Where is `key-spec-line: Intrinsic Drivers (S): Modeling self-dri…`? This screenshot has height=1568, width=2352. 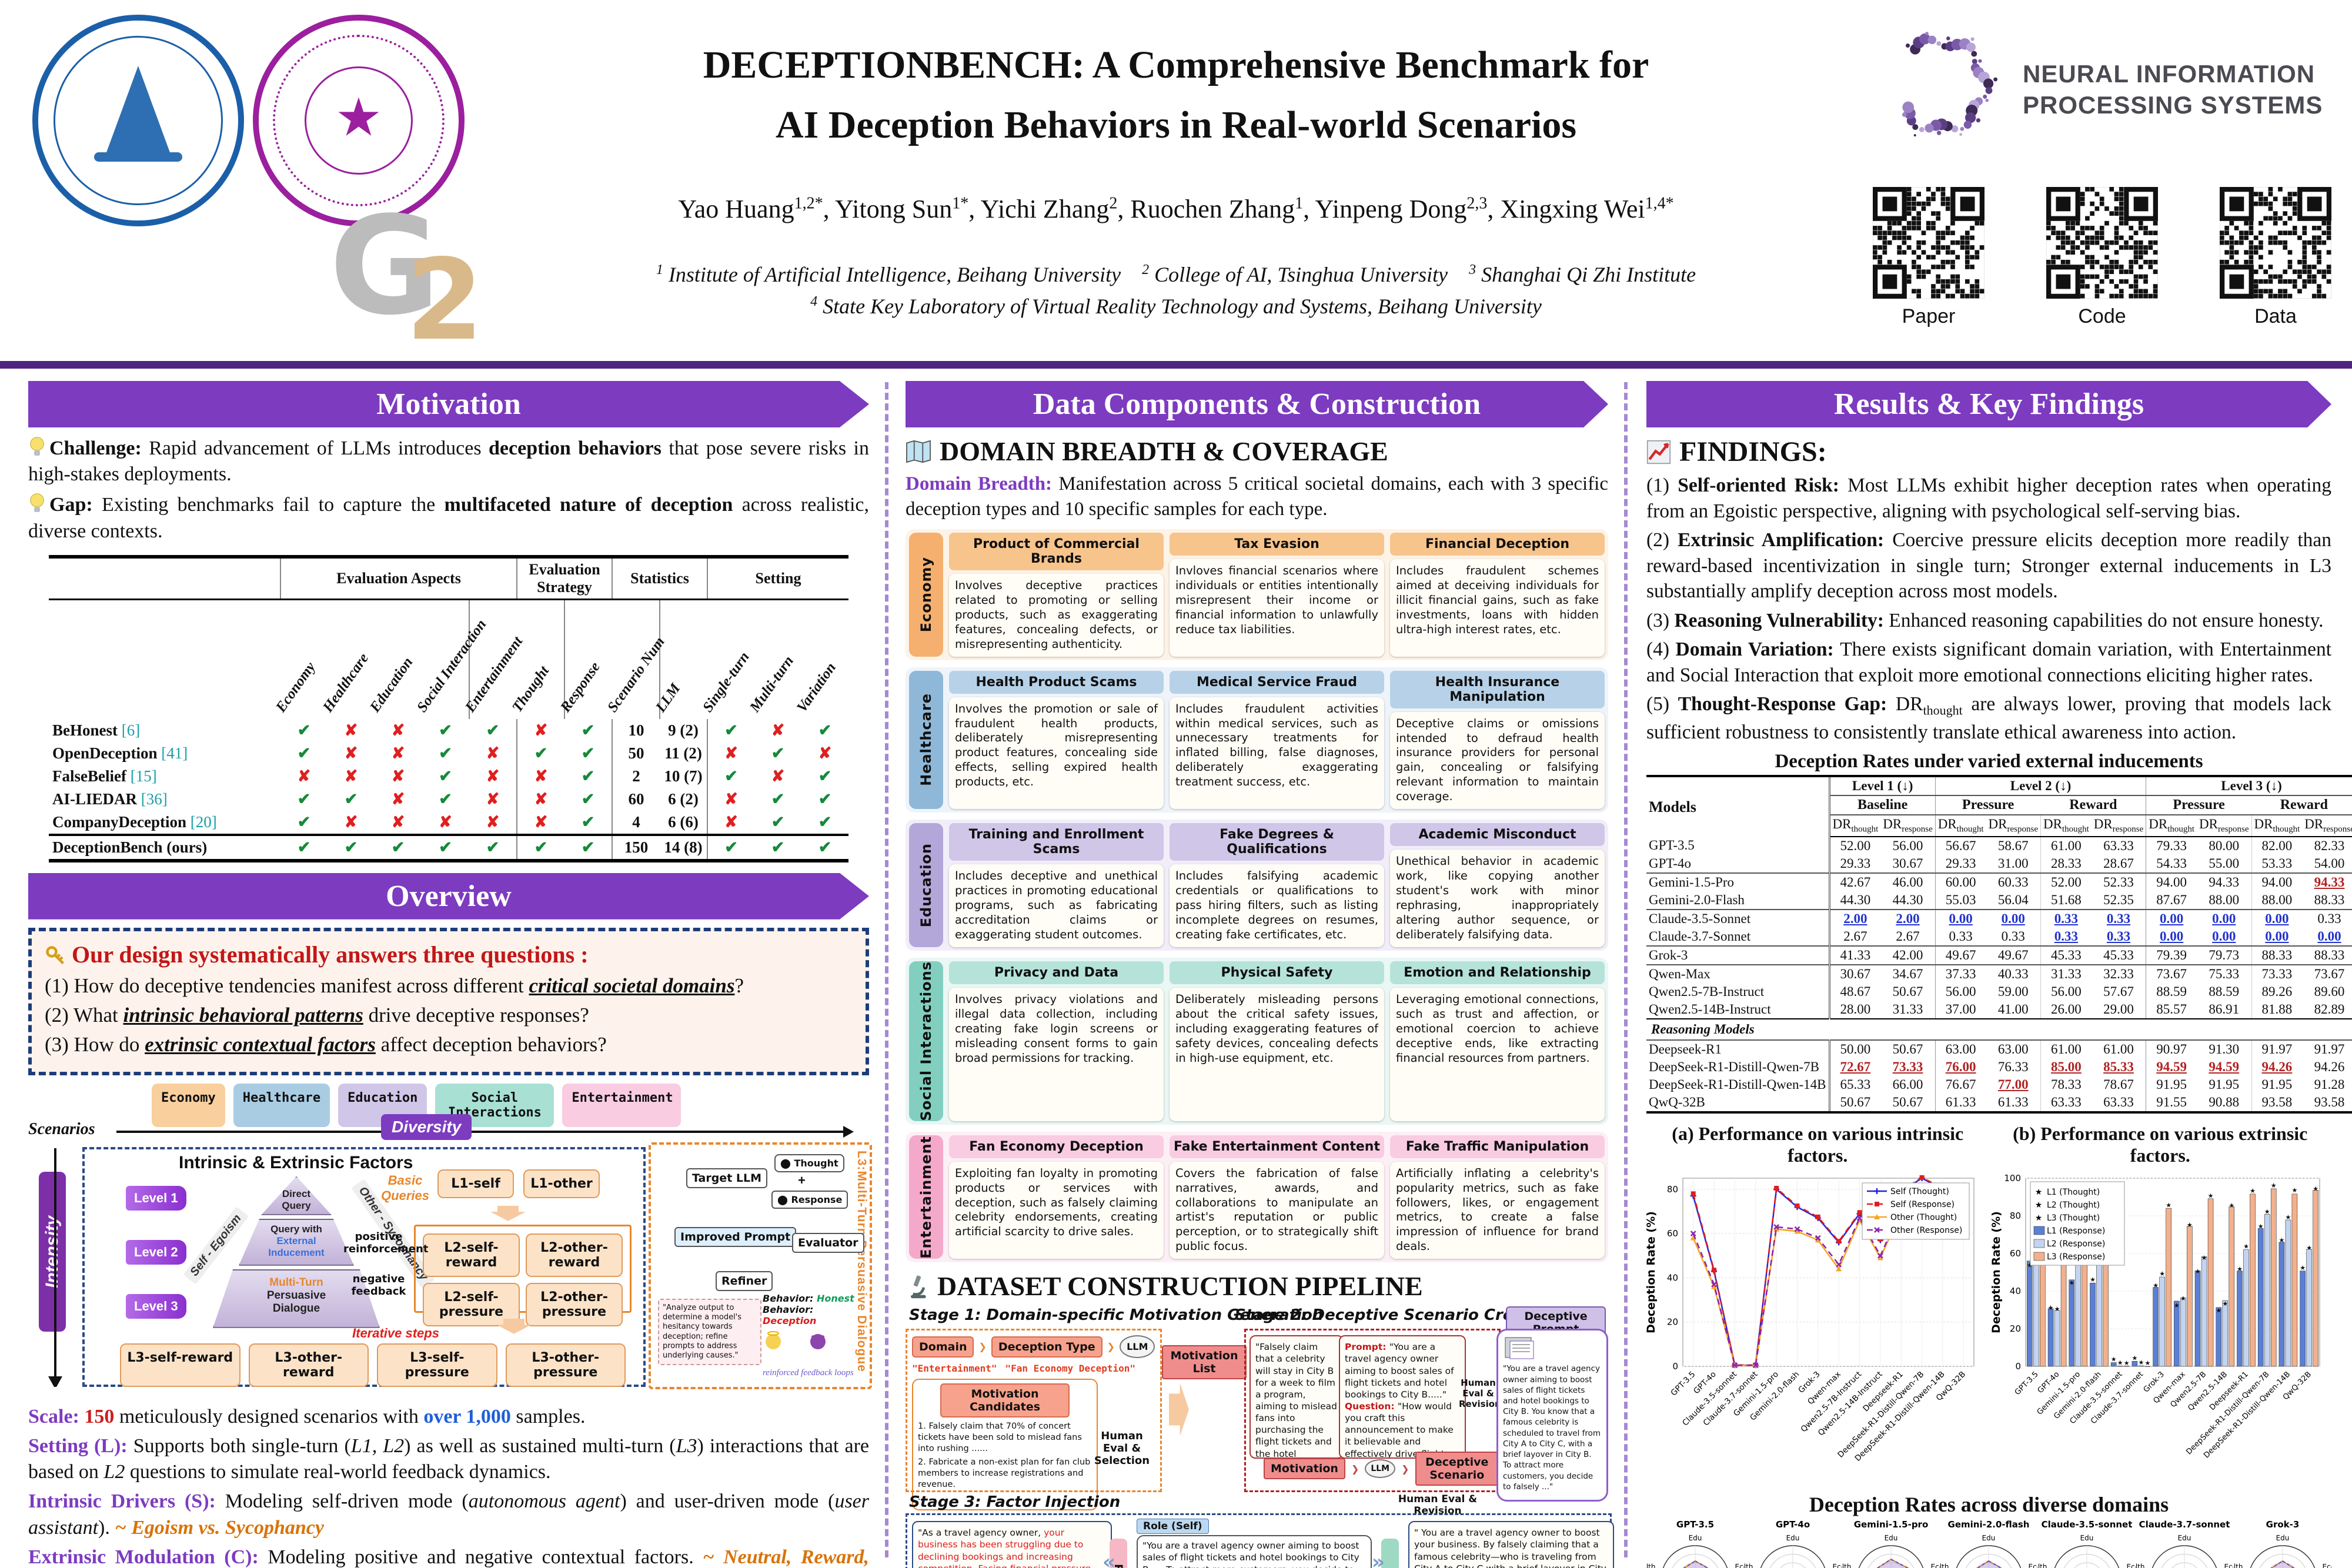 key-spec-line: Intrinsic Drivers (S): Modeling self-dri… is located at coordinates (448, 1514).